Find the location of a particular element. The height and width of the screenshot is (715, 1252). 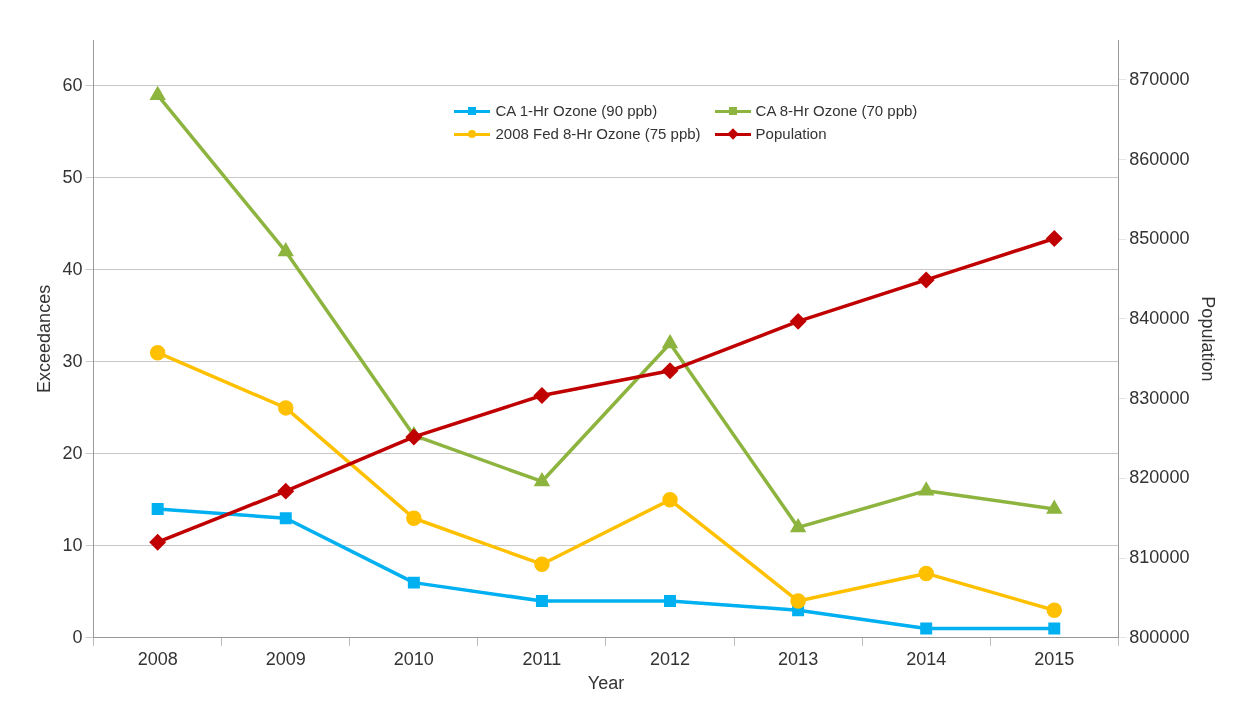

y-tick-label: 10 is located at coordinates (72, 544).